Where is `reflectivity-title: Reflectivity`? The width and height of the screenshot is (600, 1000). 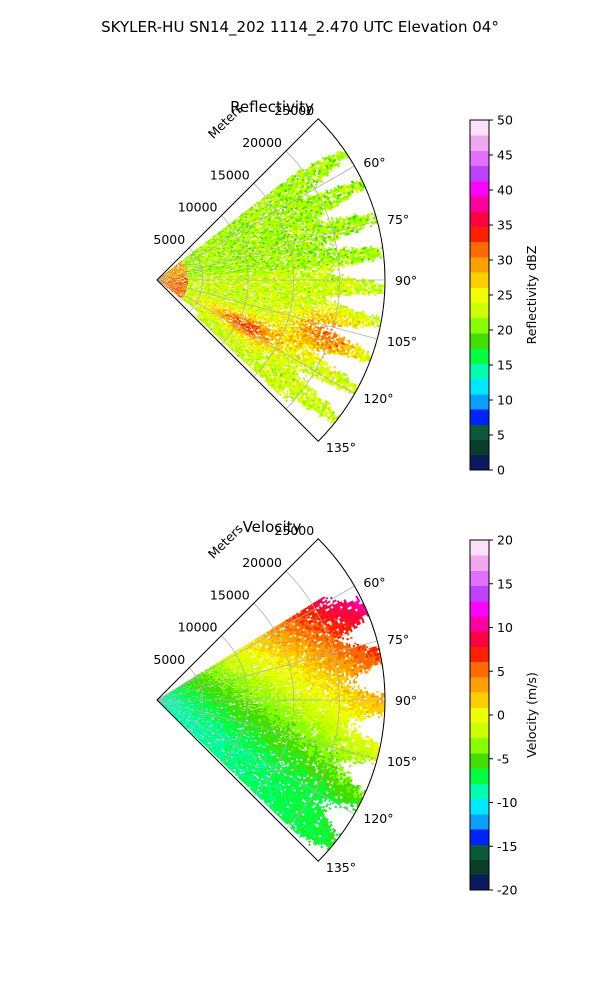 reflectivity-title: Reflectivity is located at coordinates (272, 107).